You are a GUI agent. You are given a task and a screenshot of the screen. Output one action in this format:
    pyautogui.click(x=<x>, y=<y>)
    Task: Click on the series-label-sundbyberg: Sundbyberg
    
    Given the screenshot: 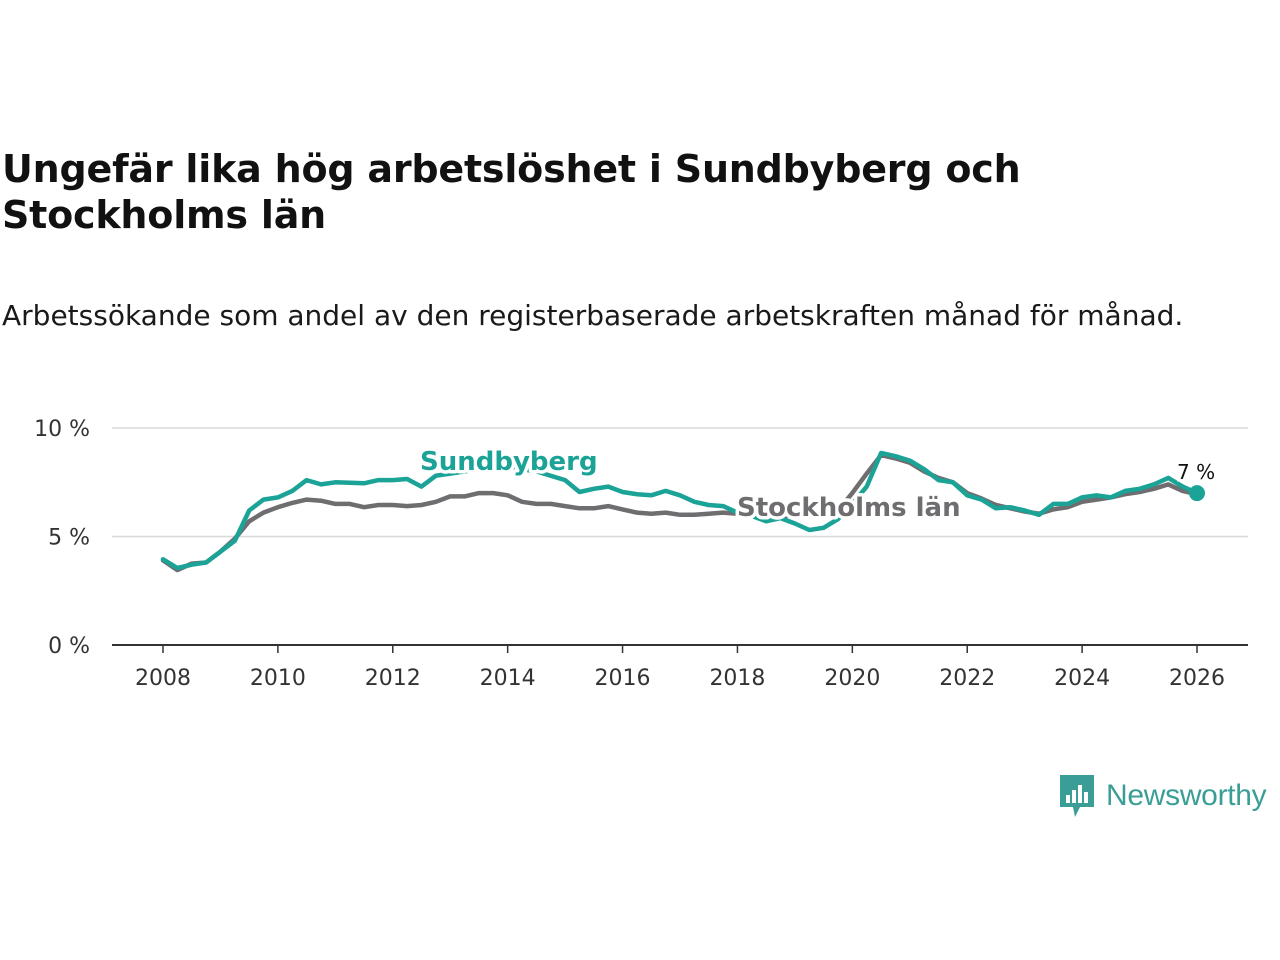 What is the action you would take?
    pyautogui.click(x=509, y=462)
    